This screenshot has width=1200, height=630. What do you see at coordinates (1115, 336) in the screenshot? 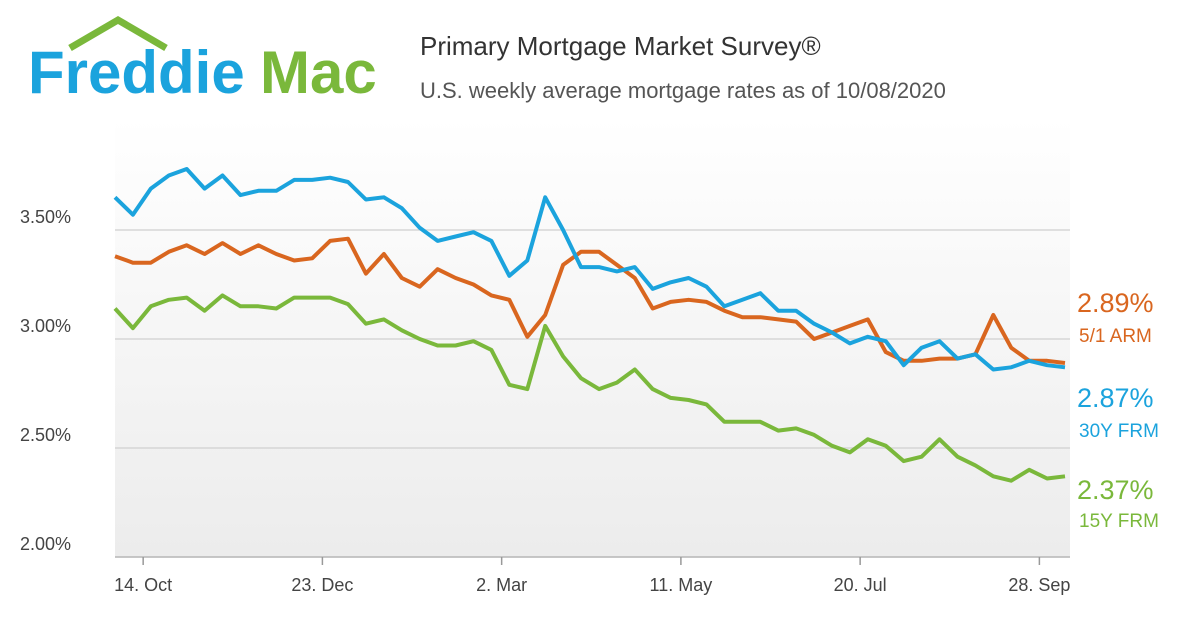
I see `legend-label: 5/1 ARM` at bounding box center [1115, 336].